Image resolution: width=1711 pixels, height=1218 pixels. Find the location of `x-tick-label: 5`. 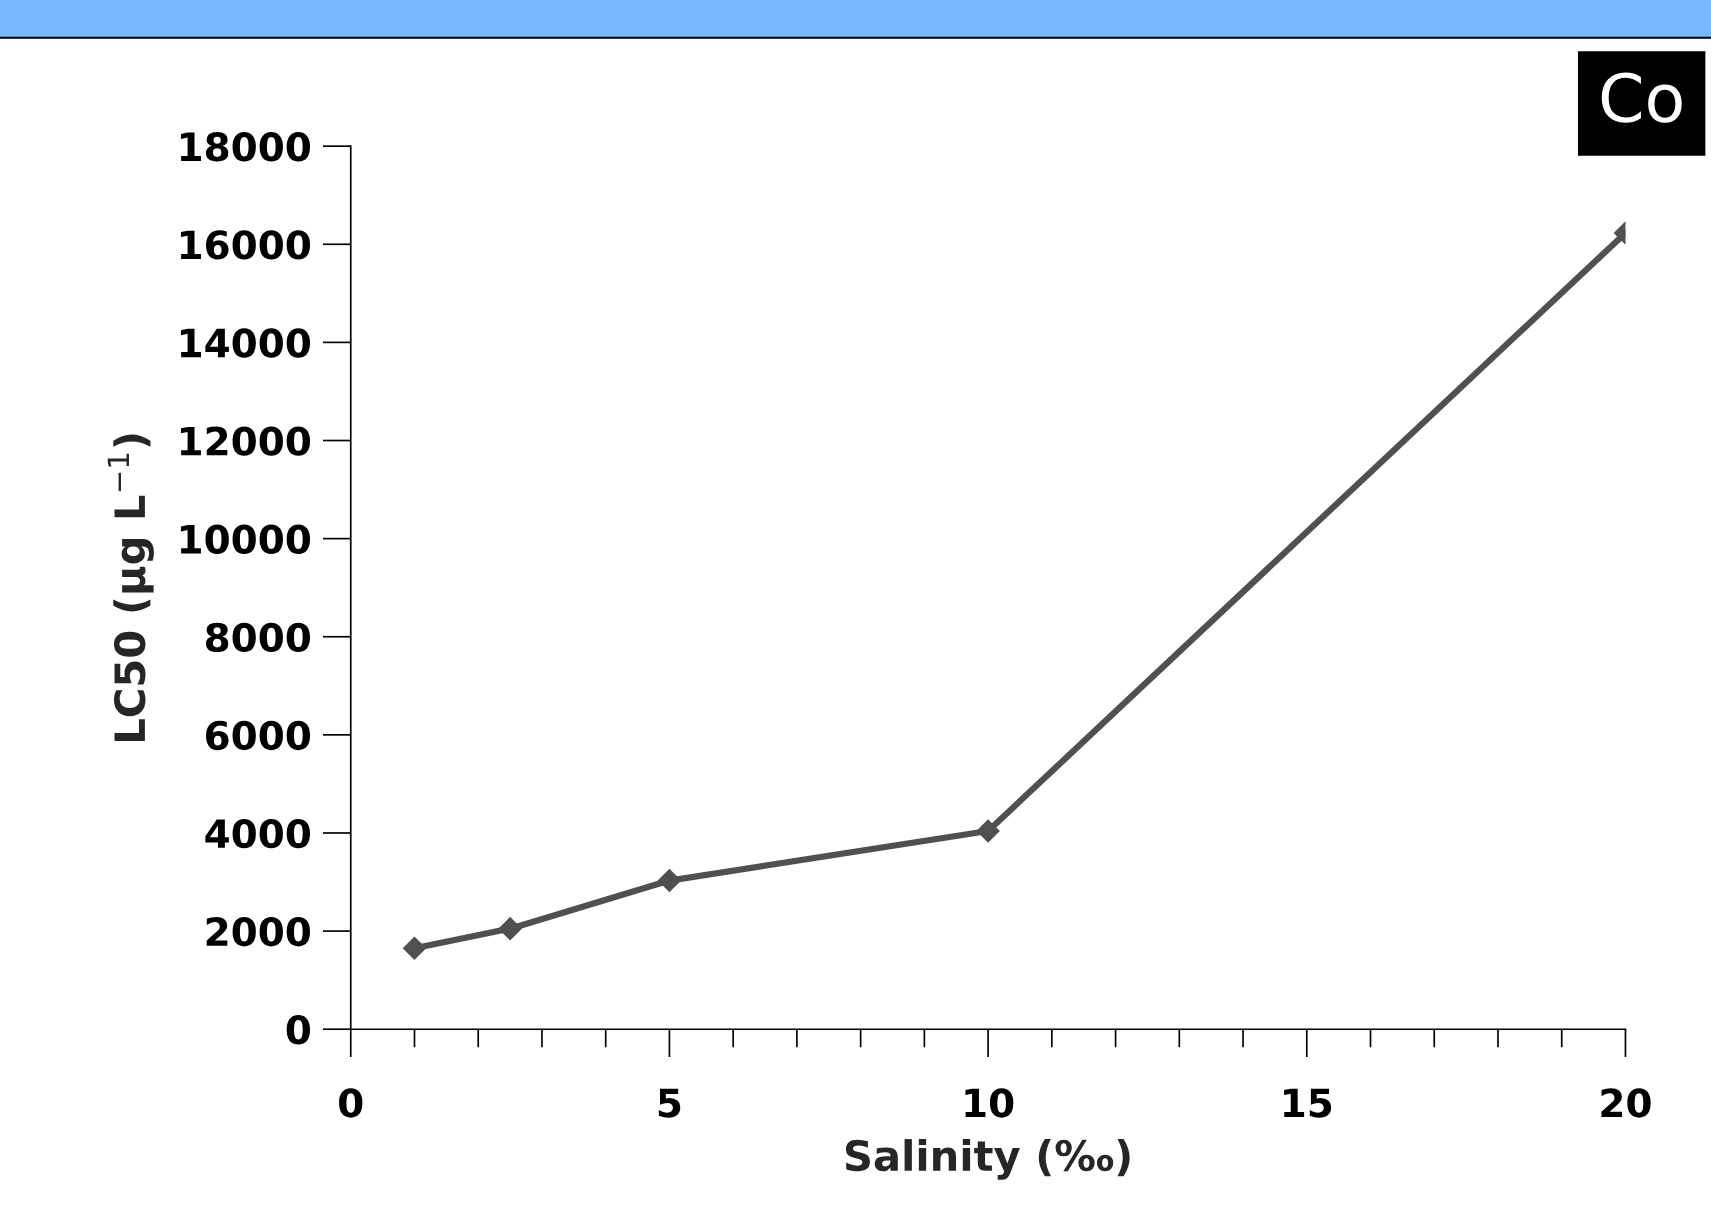

x-tick-label: 5 is located at coordinates (669, 1103).